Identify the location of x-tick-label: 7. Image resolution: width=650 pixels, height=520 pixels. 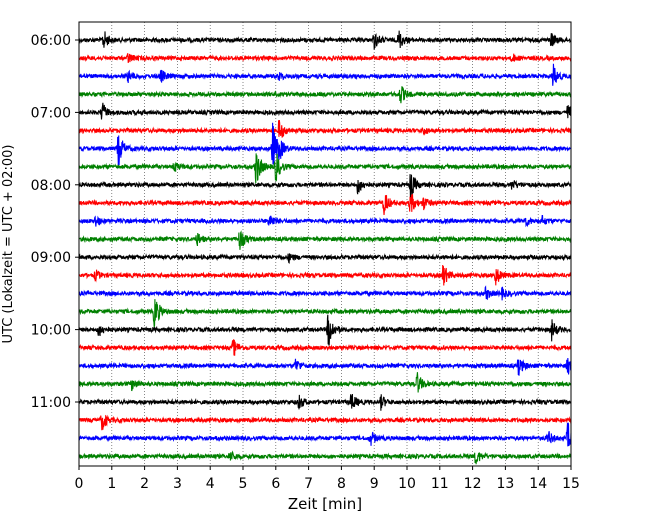
(308, 484).